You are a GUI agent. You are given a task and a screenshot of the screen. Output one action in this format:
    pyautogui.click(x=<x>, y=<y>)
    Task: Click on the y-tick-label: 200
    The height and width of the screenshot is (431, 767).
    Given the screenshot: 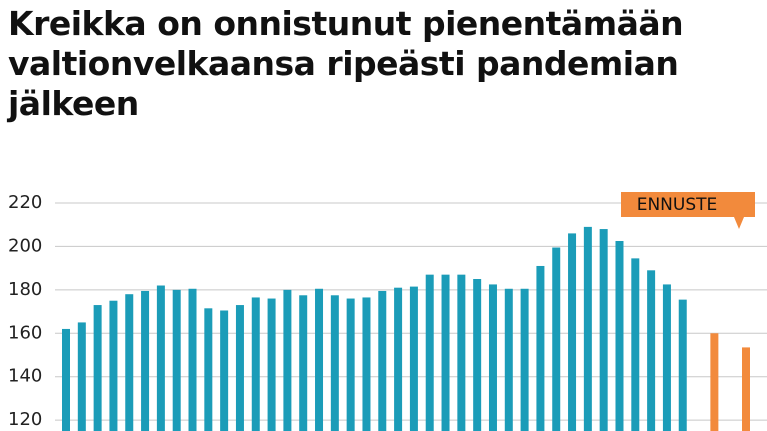 What is the action you would take?
    pyautogui.click(x=25, y=245)
    